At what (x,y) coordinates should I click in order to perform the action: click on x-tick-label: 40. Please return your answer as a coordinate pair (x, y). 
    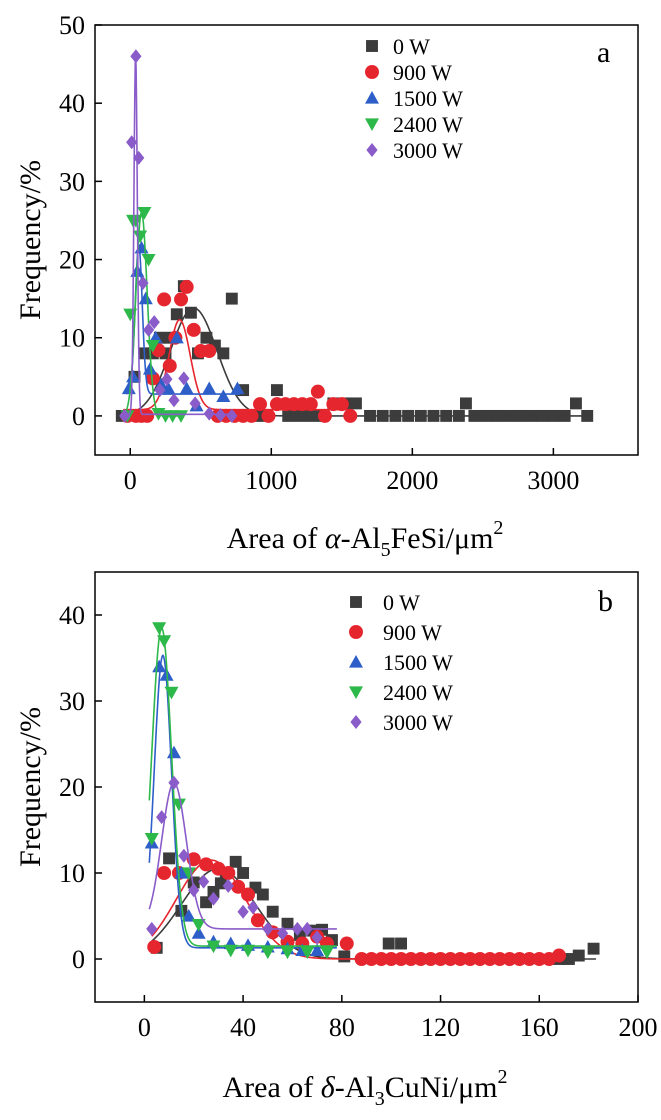
    Looking at the image, I should click on (243, 1027).